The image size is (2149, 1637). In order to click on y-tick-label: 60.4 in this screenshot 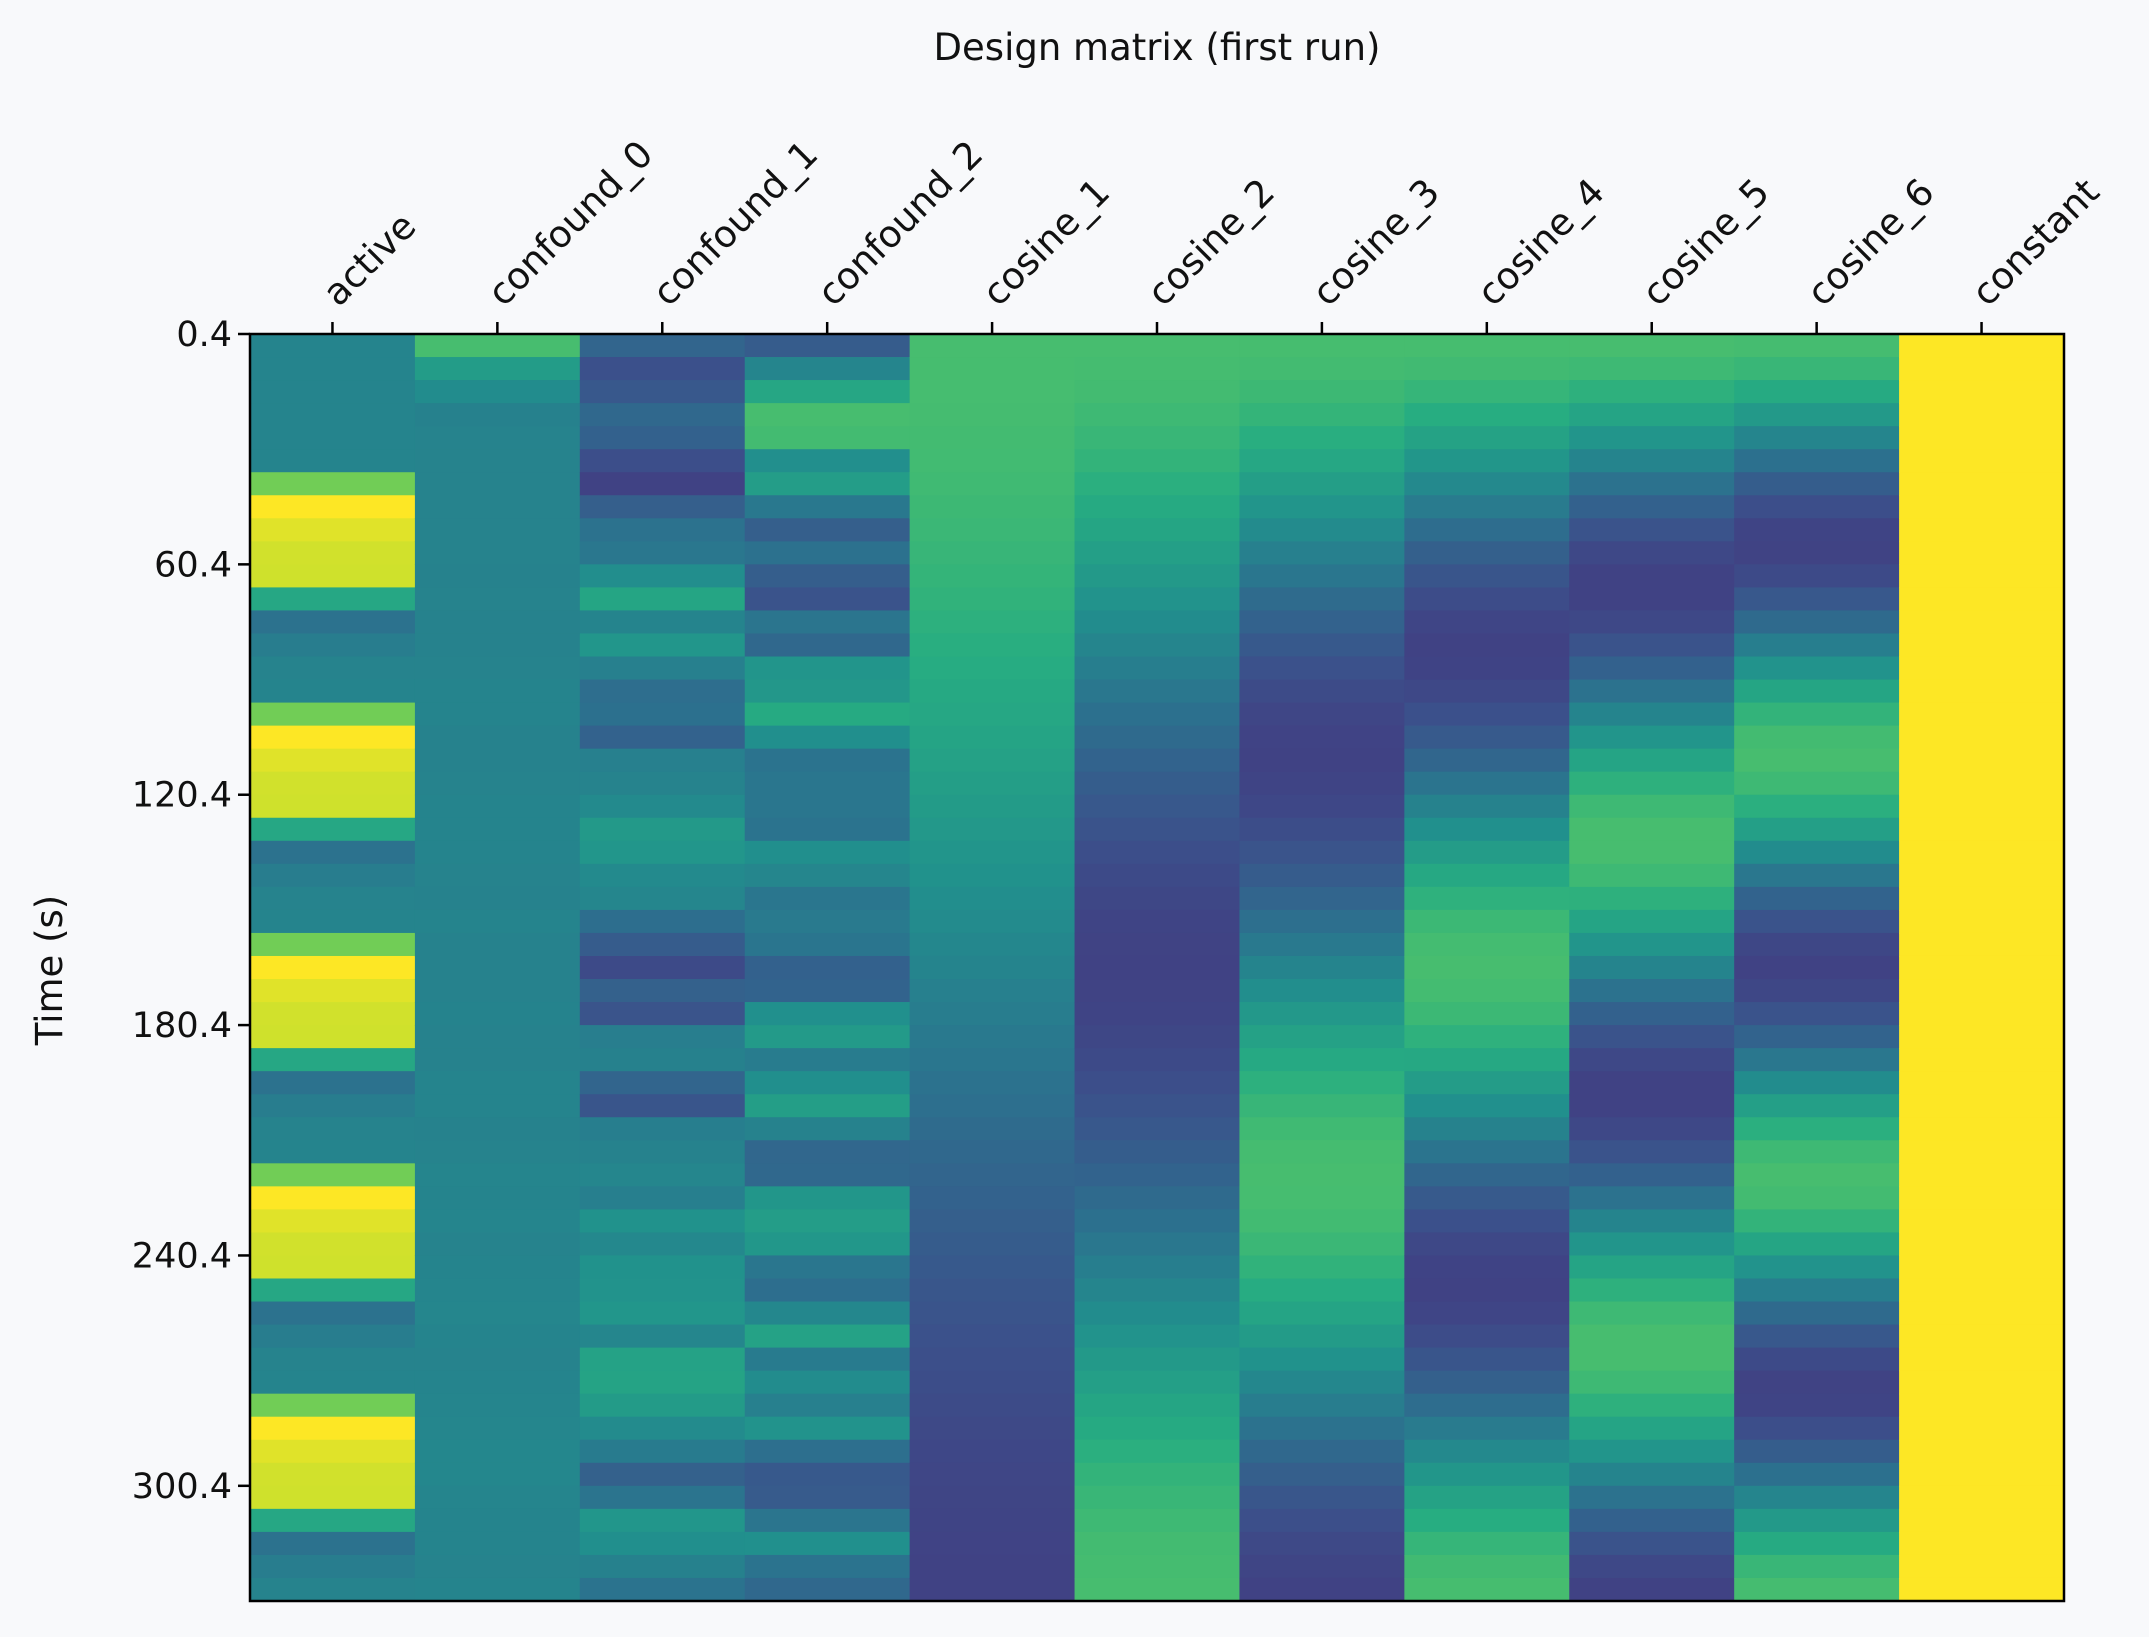, I will do `click(193, 565)`.